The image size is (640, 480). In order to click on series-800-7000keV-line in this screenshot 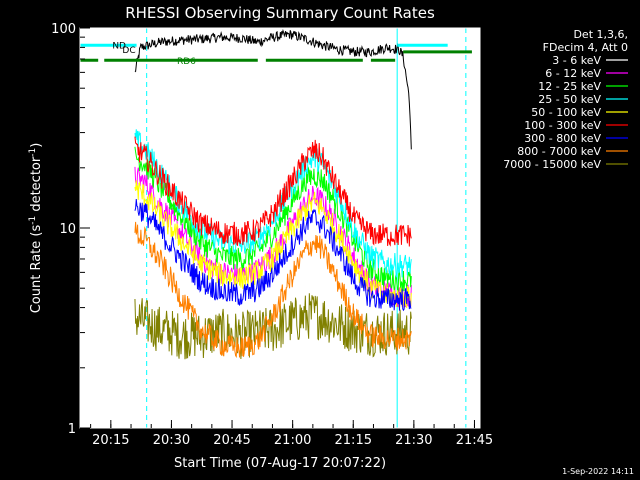, I will do `click(273, 290)`.